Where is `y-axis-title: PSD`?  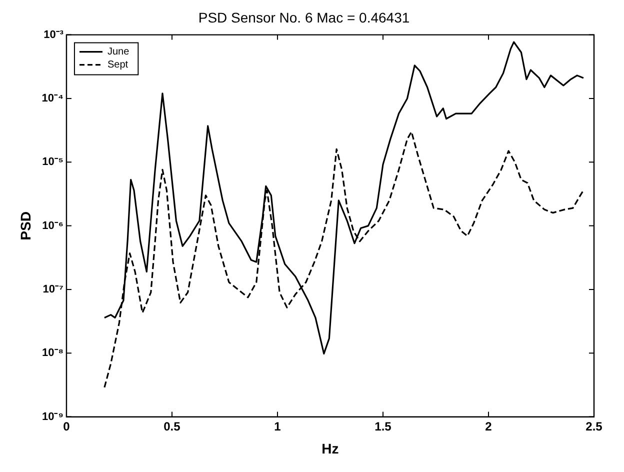
y-axis-title: PSD is located at coordinates (25, 225).